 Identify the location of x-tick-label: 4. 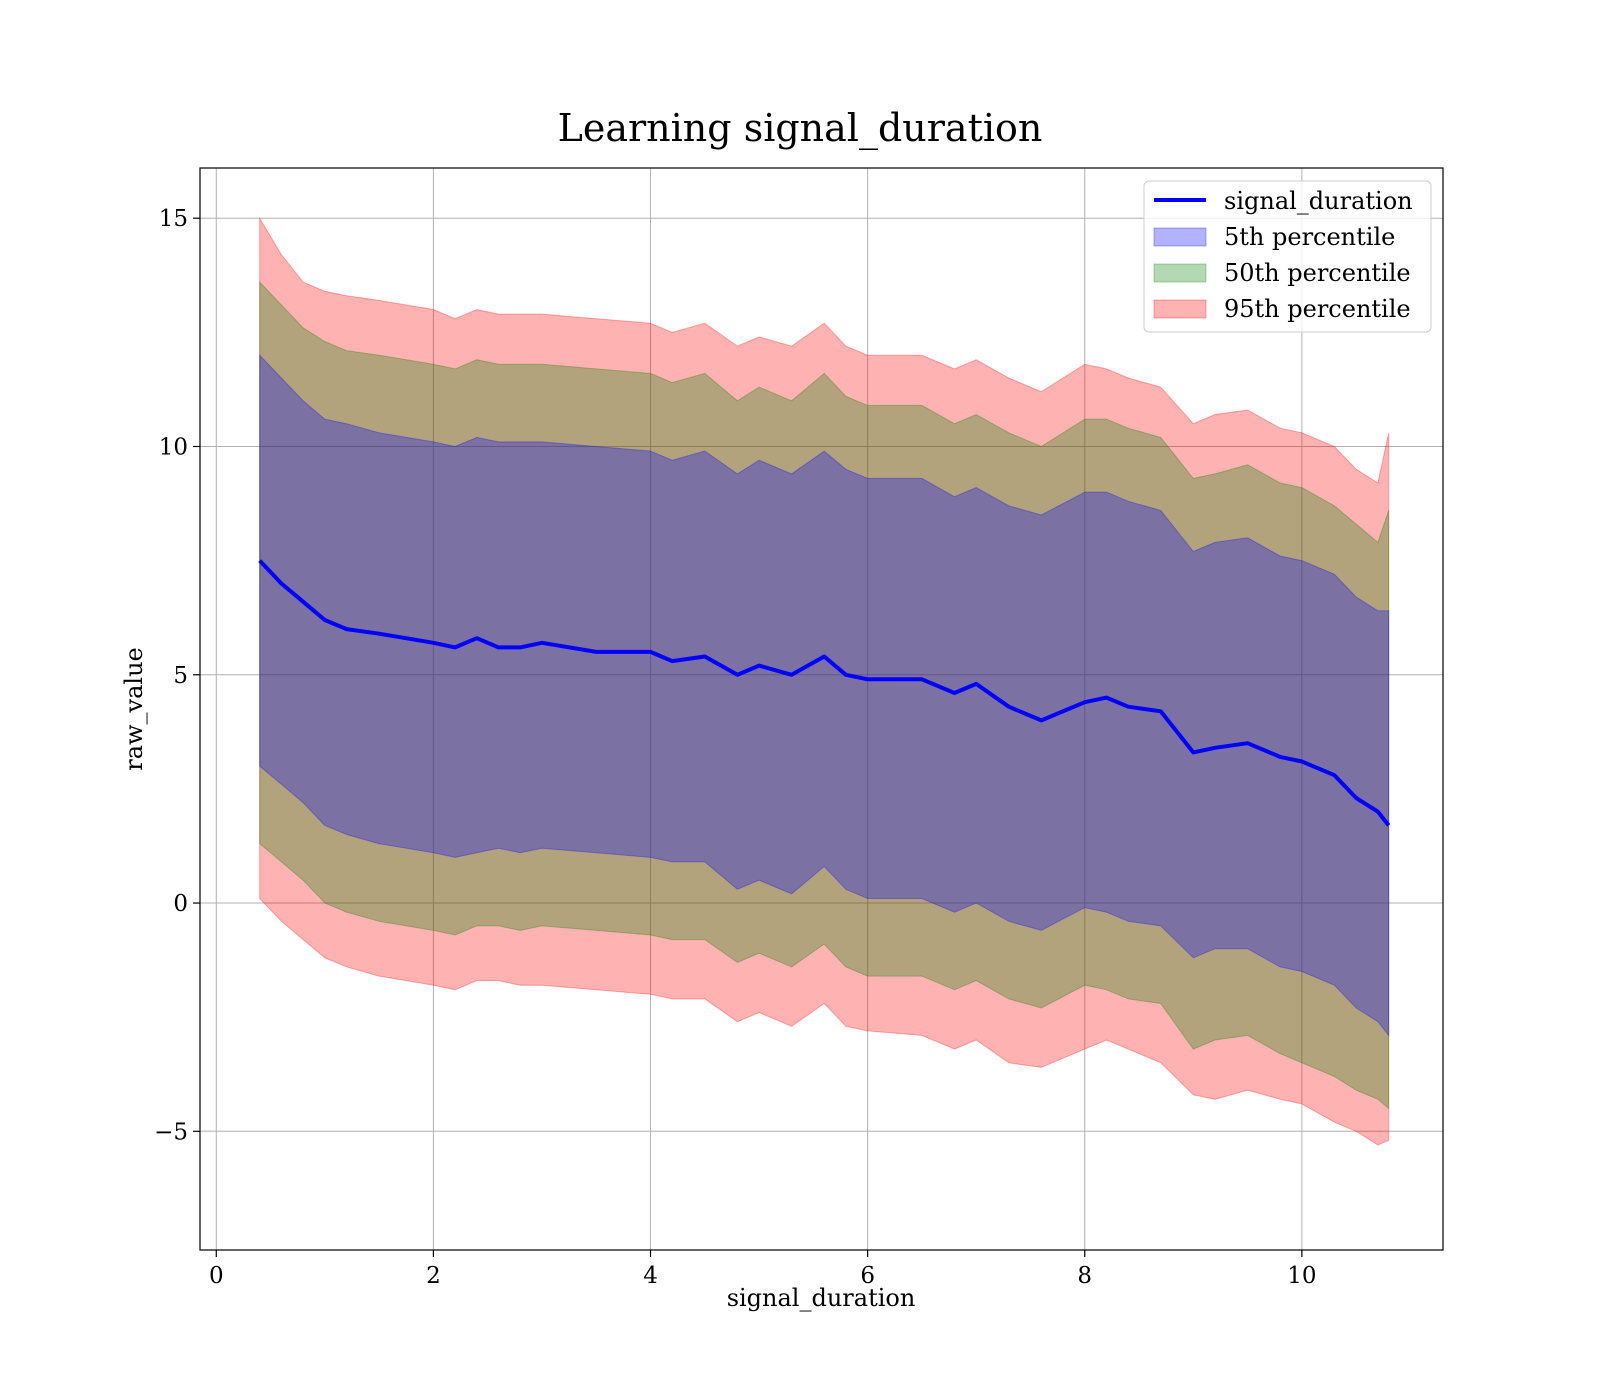
(650, 1276).